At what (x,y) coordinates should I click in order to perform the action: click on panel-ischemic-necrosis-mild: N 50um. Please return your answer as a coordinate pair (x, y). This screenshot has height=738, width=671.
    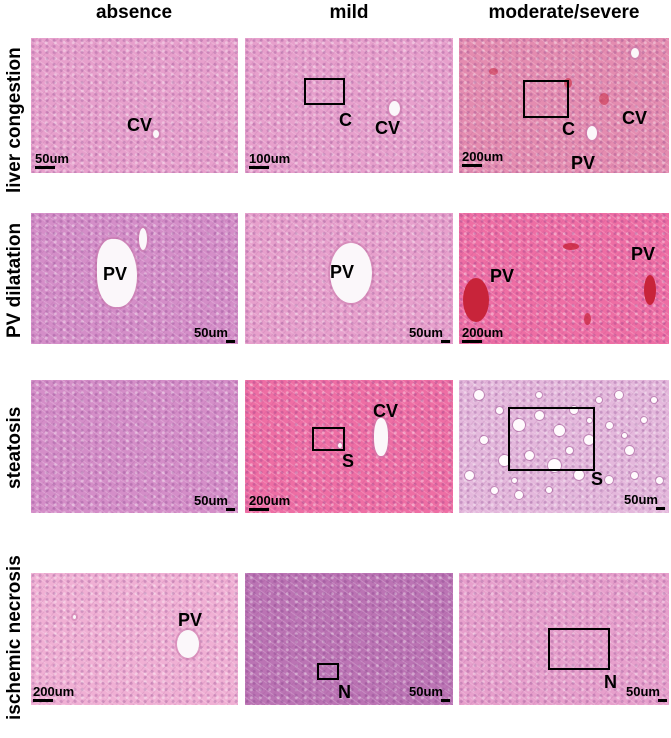
    Looking at the image, I should click on (349, 639).